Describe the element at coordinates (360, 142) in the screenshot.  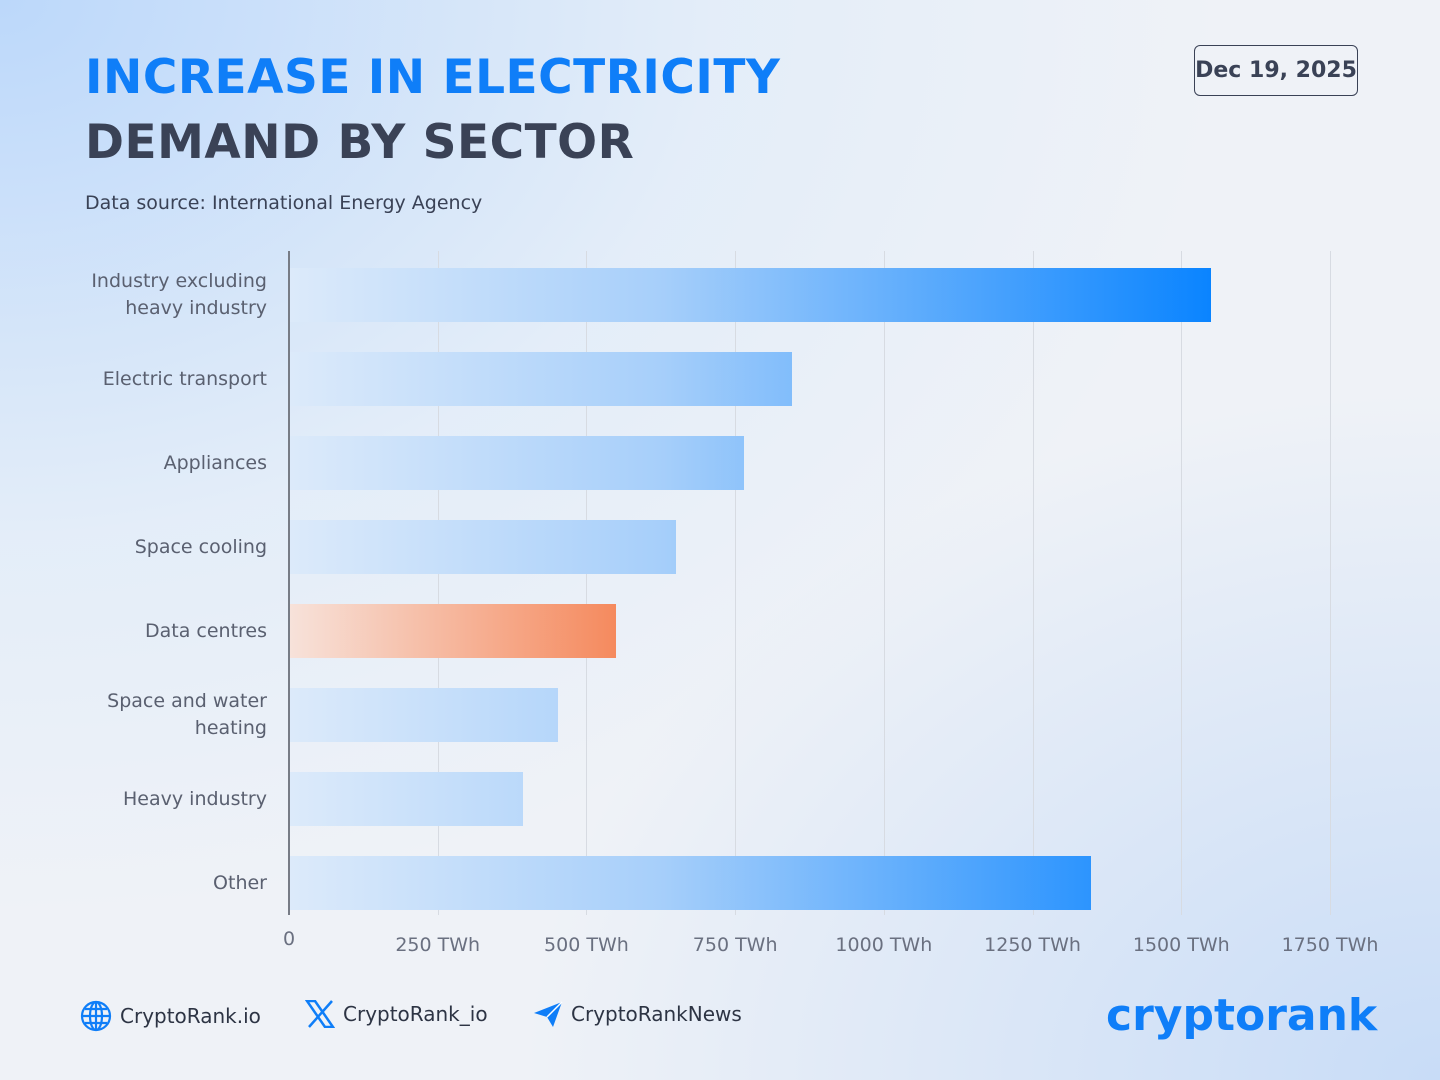
I see `title-line-2: DEMAND BY SECTOR` at that location.